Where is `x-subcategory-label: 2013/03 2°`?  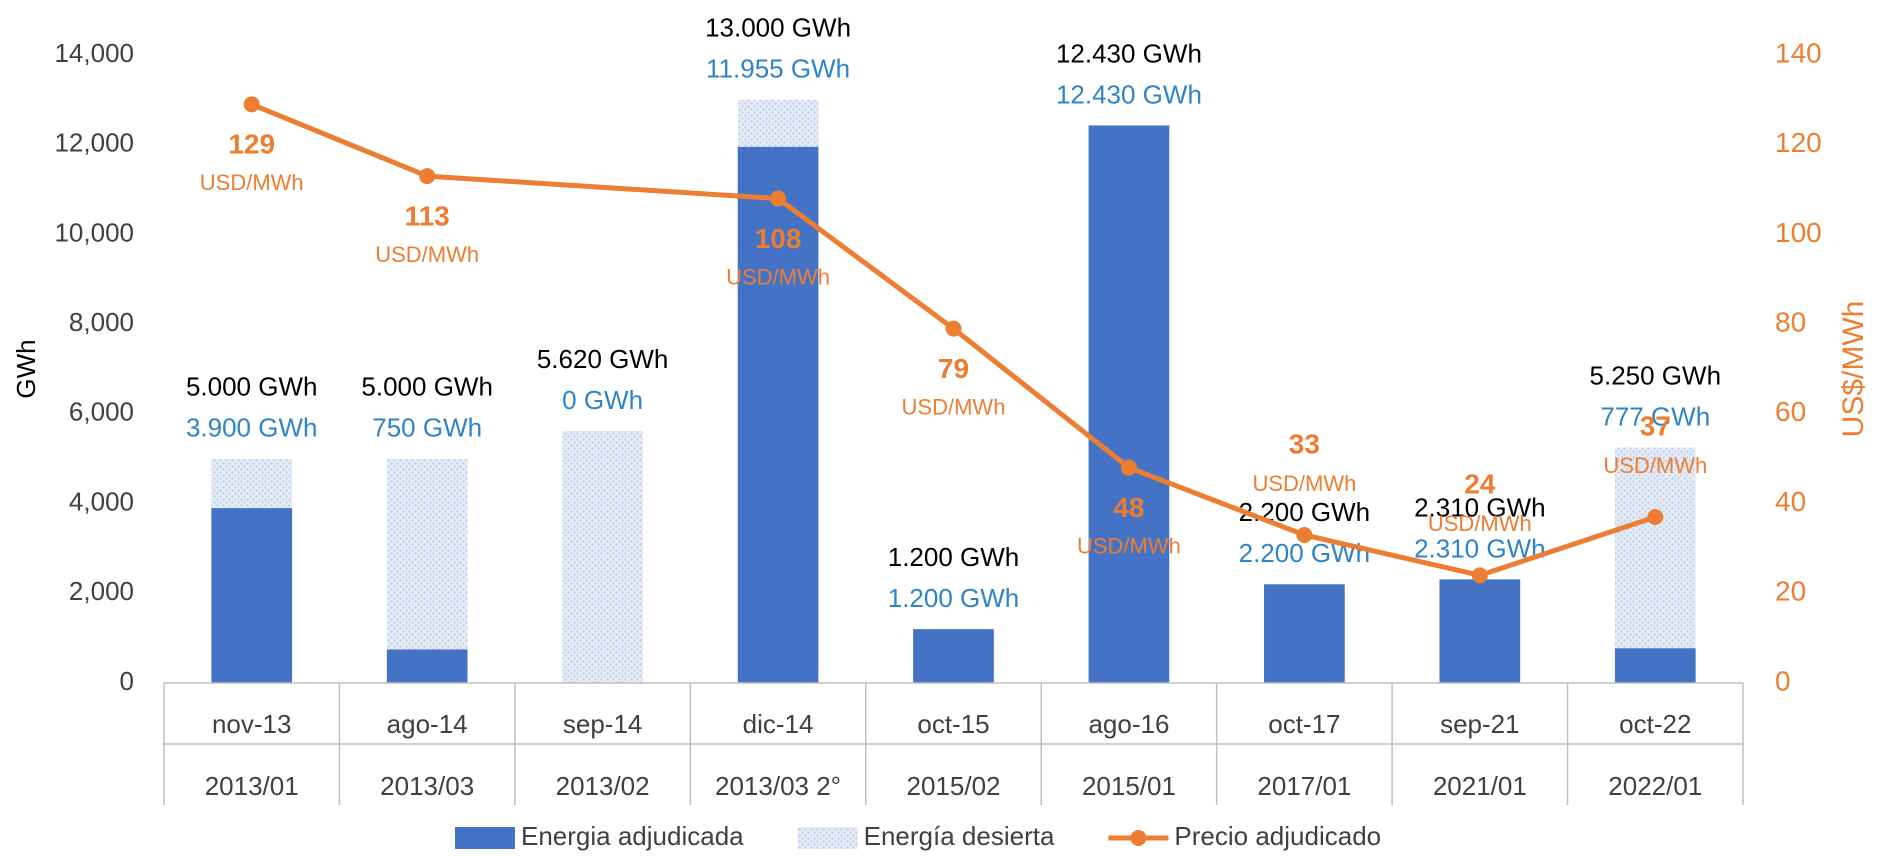
x-subcategory-label: 2013/03 2° is located at coordinates (778, 786).